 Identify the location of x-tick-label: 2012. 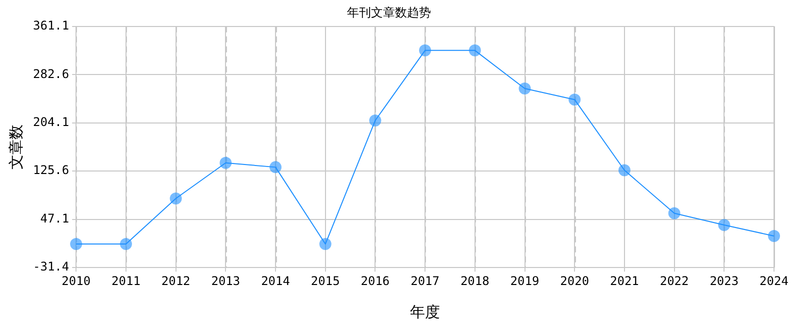
(175, 281).